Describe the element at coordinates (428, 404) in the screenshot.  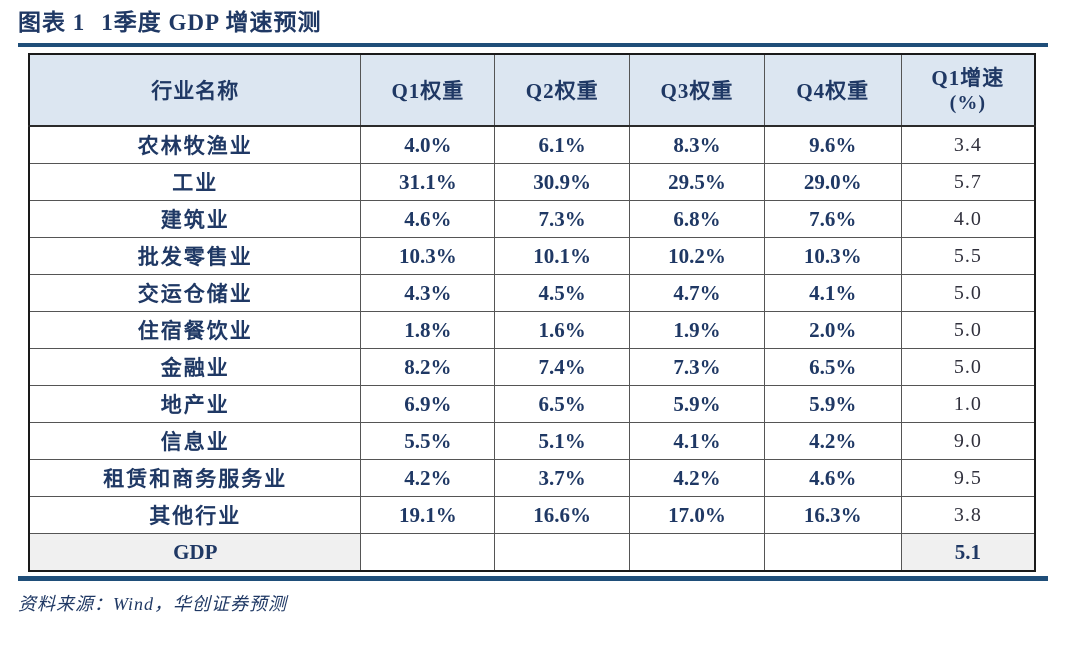
I see `q1-weight-cell: 6.9%` at that location.